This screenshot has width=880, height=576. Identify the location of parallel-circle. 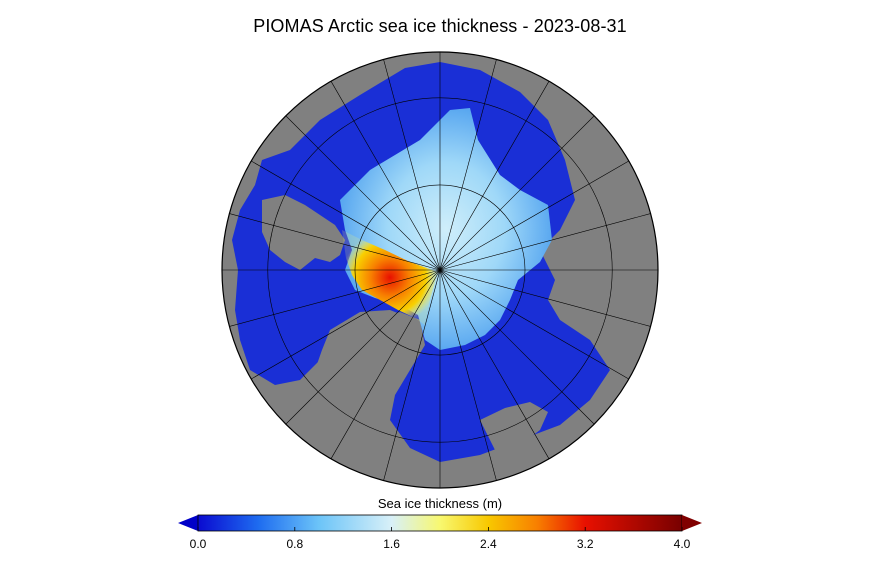
(440, 270).